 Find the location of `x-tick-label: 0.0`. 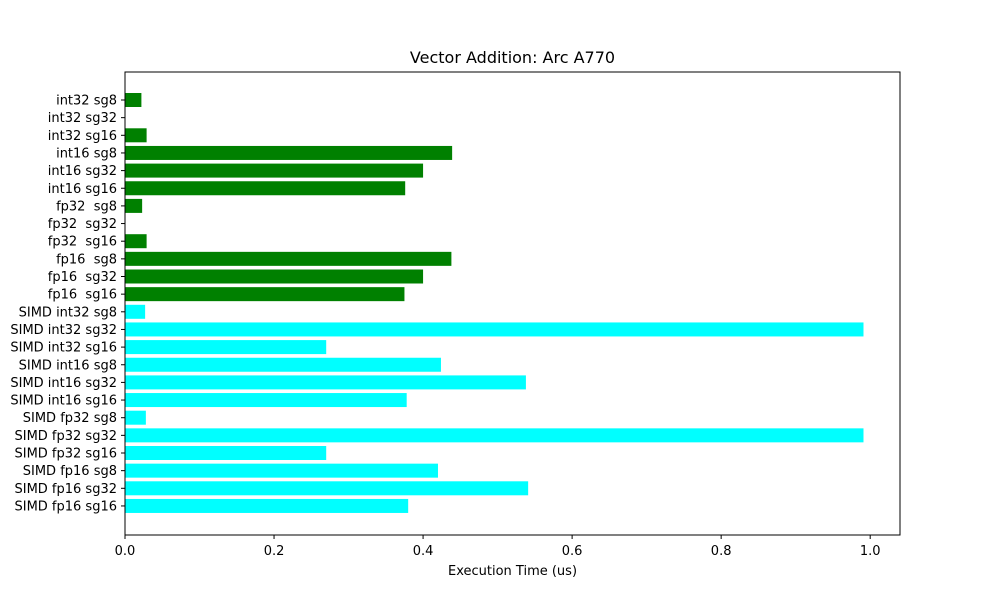

x-tick-label: 0.0 is located at coordinates (125, 551).